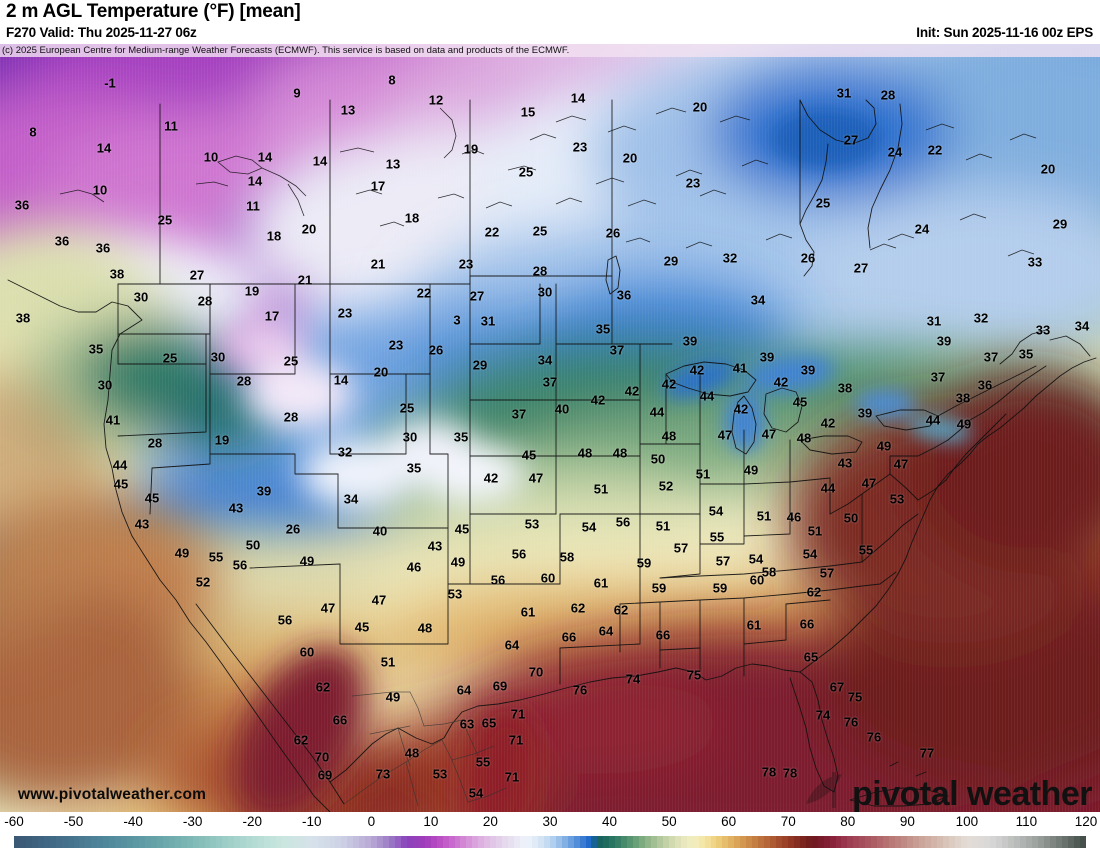  I want to click on temperature-value: 33, so click(1043, 330).